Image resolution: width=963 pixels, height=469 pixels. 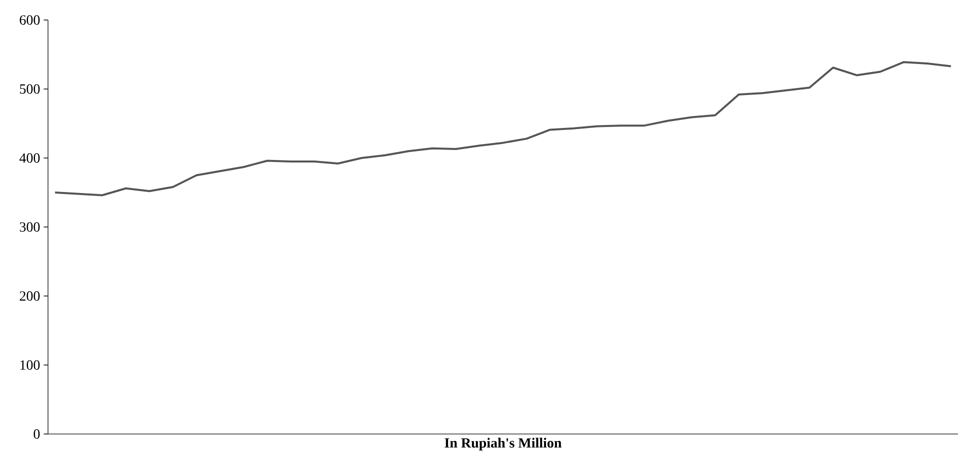 I want to click on y-tick-label: 300, so click(x=30, y=227).